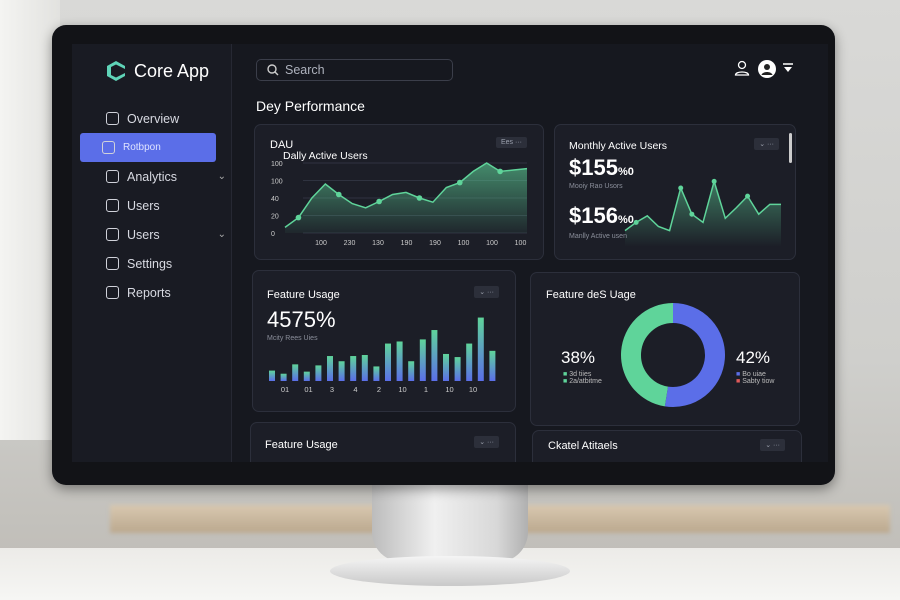 The image size is (900, 600). What do you see at coordinates (379, 389) in the screenshot?
I see `x-tick-label: 2` at bounding box center [379, 389].